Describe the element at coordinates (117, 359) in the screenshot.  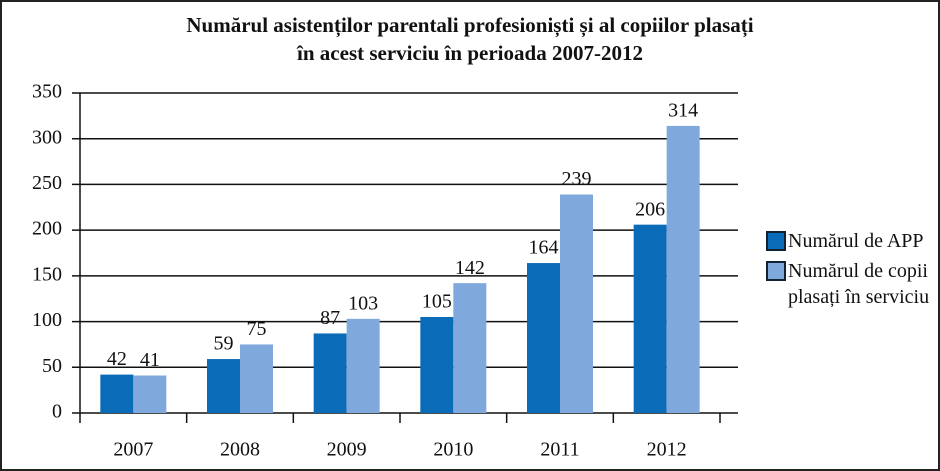
I see `value-label: 42` at that location.